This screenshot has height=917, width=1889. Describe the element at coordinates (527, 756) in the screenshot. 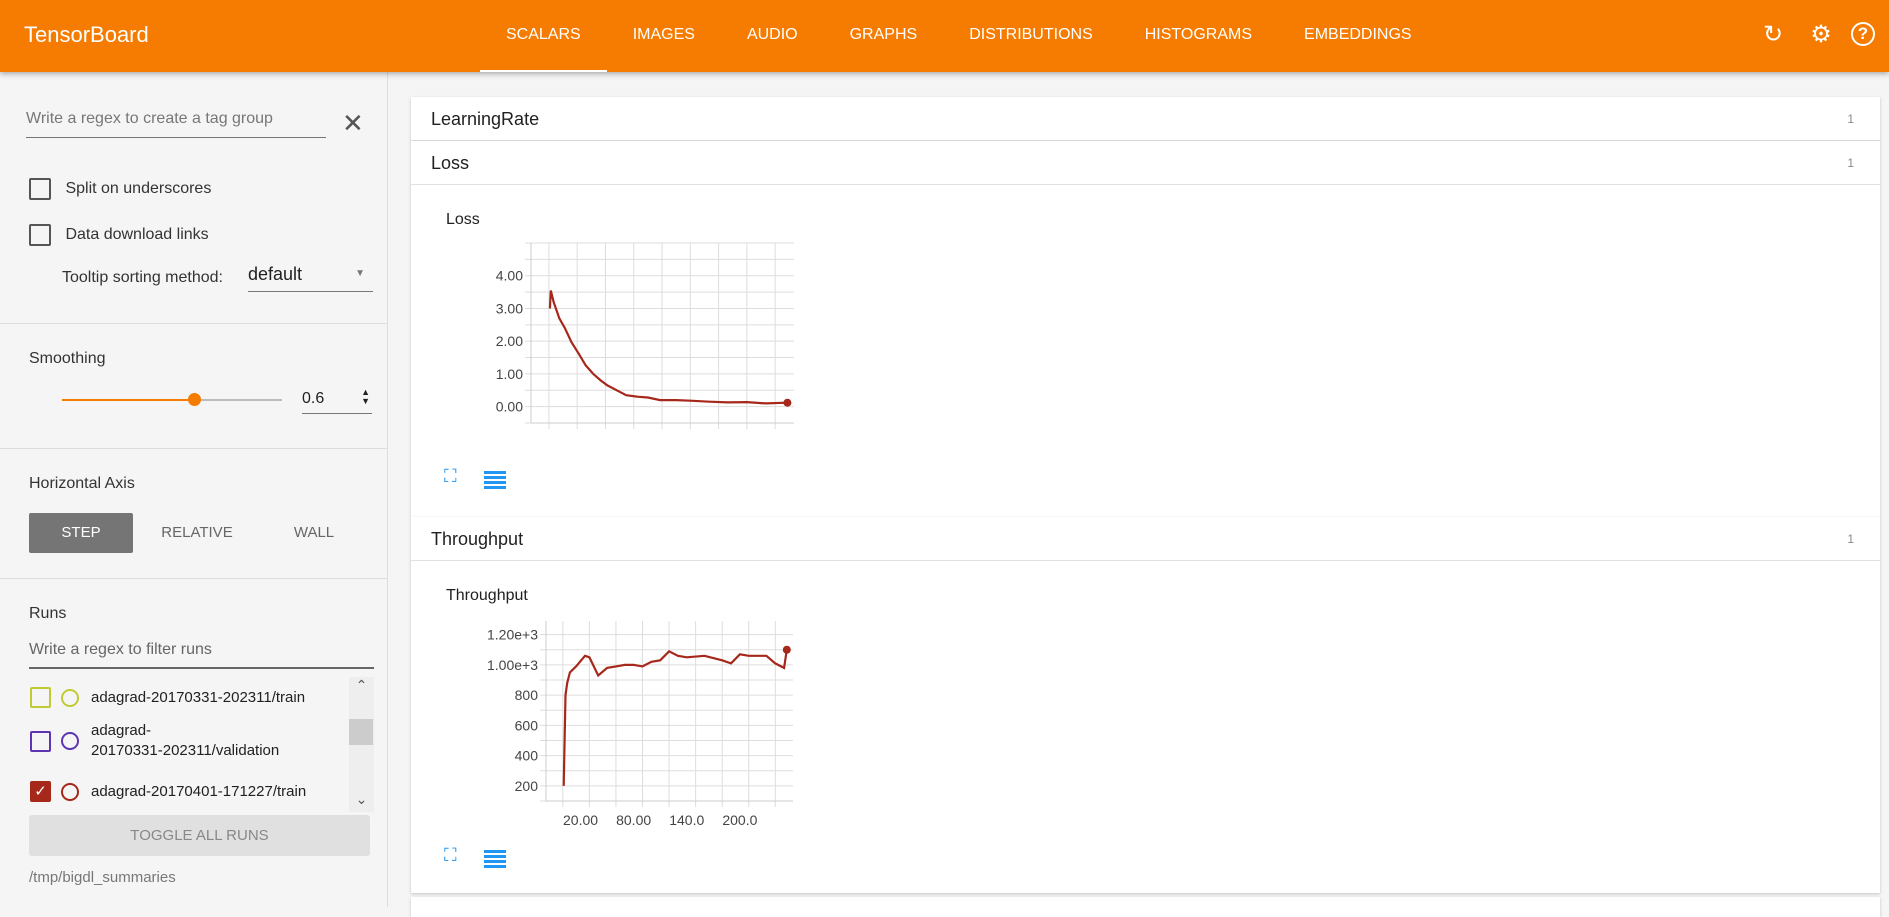

I see `y-tick-label: 400` at that location.